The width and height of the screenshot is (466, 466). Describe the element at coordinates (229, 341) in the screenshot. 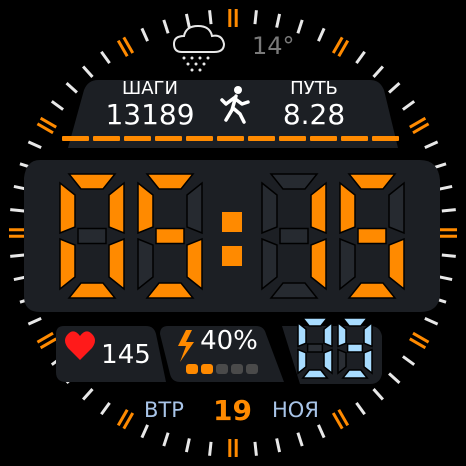

I see `battery-percent: 40%` at that location.